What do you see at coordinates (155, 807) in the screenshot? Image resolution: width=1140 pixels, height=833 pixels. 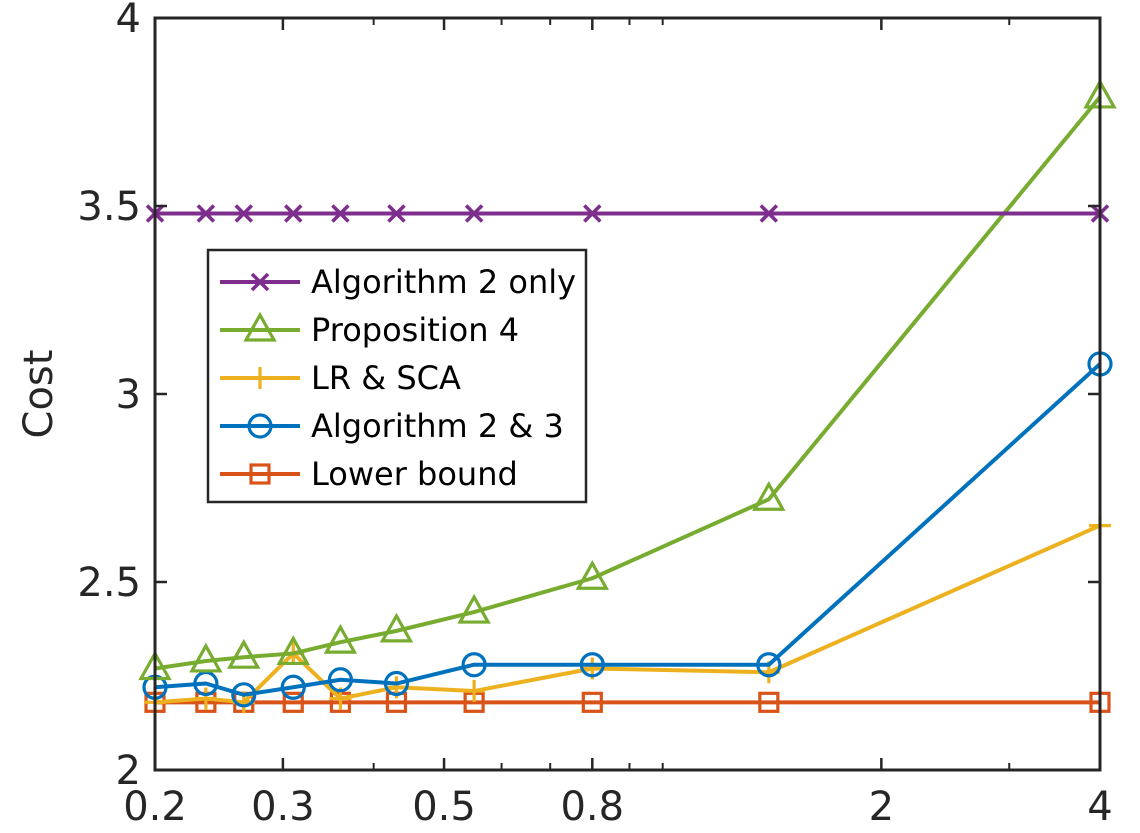 I see `x-tick-label: 0.2` at bounding box center [155, 807].